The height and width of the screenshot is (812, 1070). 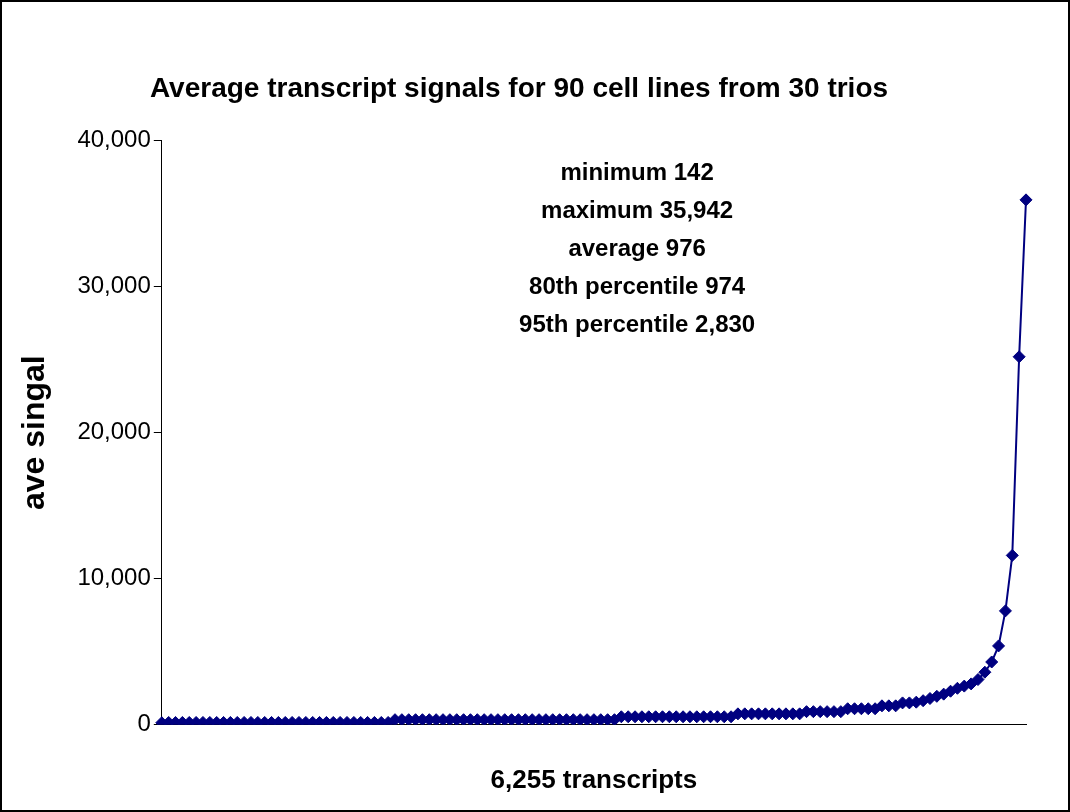 What do you see at coordinates (637, 286) in the screenshot?
I see `annotation: 80th percentile 974` at bounding box center [637, 286].